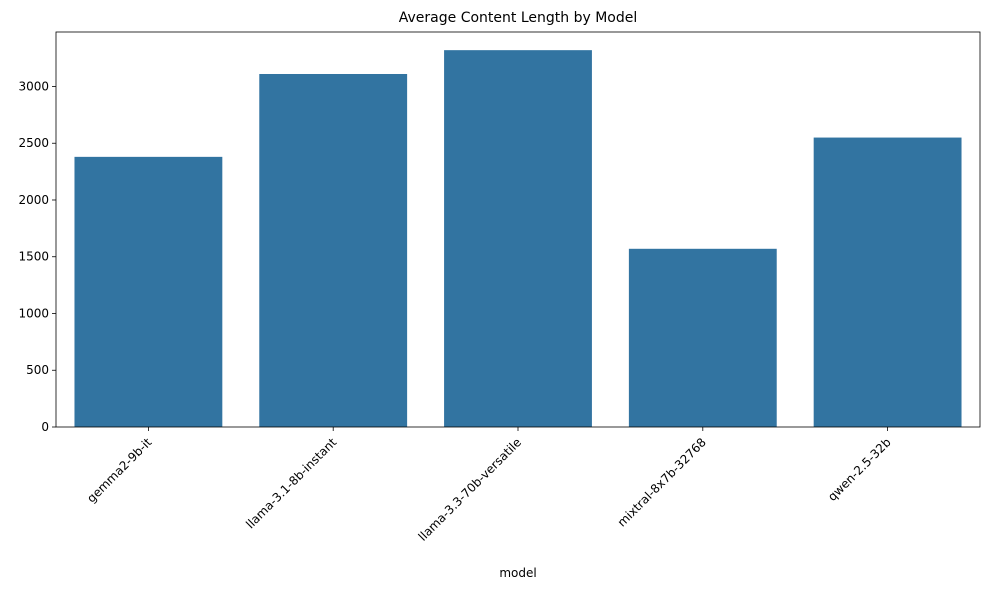  What do you see at coordinates (45, 427) in the screenshot?
I see `y-tick-label: 0` at bounding box center [45, 427].